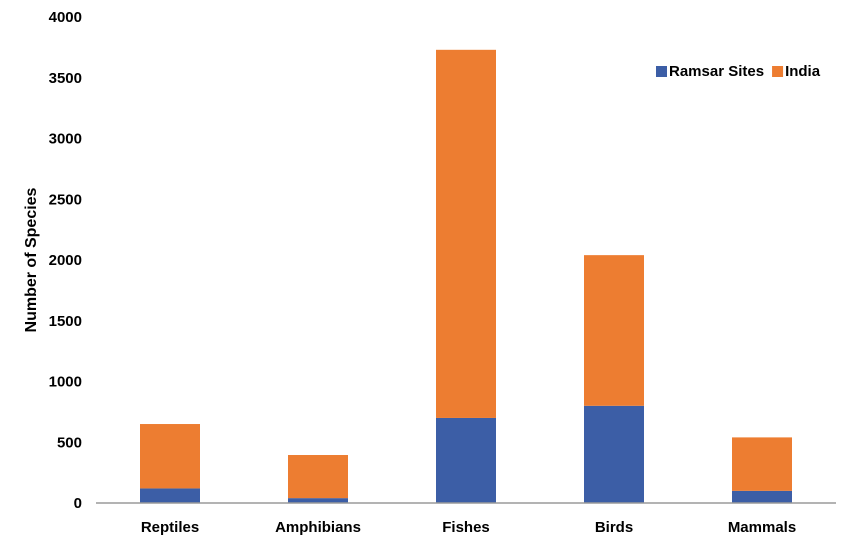 The height and width of the screenshot is (538, 854). I want to click on y-tick-label: 4000, so click(65, 17).